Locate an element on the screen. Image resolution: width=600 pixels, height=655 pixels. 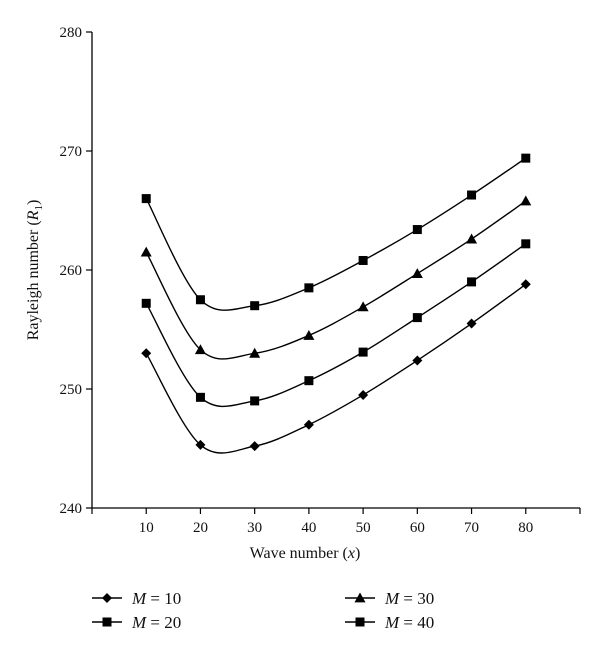
legend-label: M = 40 is located at coordinates (409, 622).